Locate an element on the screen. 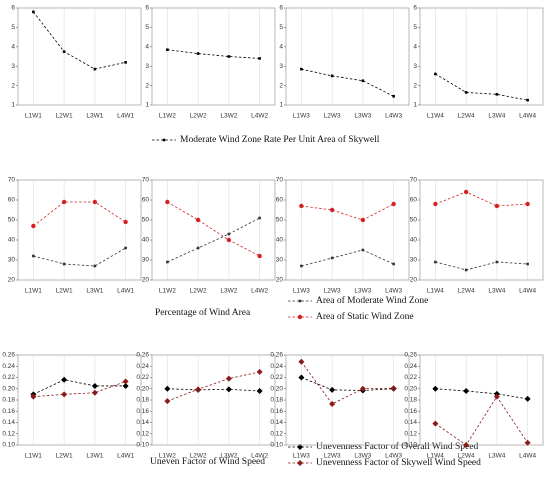 The image size is (550, 501). y-tick-label: 0.10 is located at coordinates (276, 445).